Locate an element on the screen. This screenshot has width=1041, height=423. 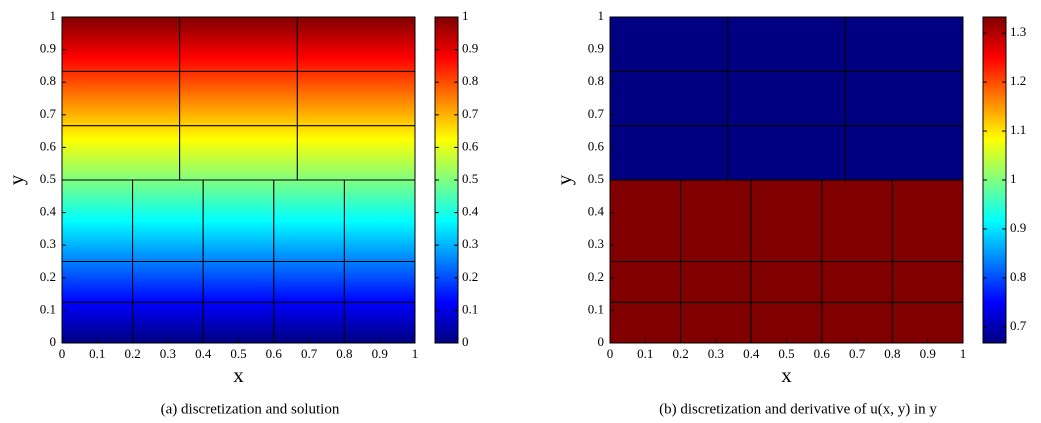
colorbar-tick-label: 0.5 is located at coordinates (470, 178).